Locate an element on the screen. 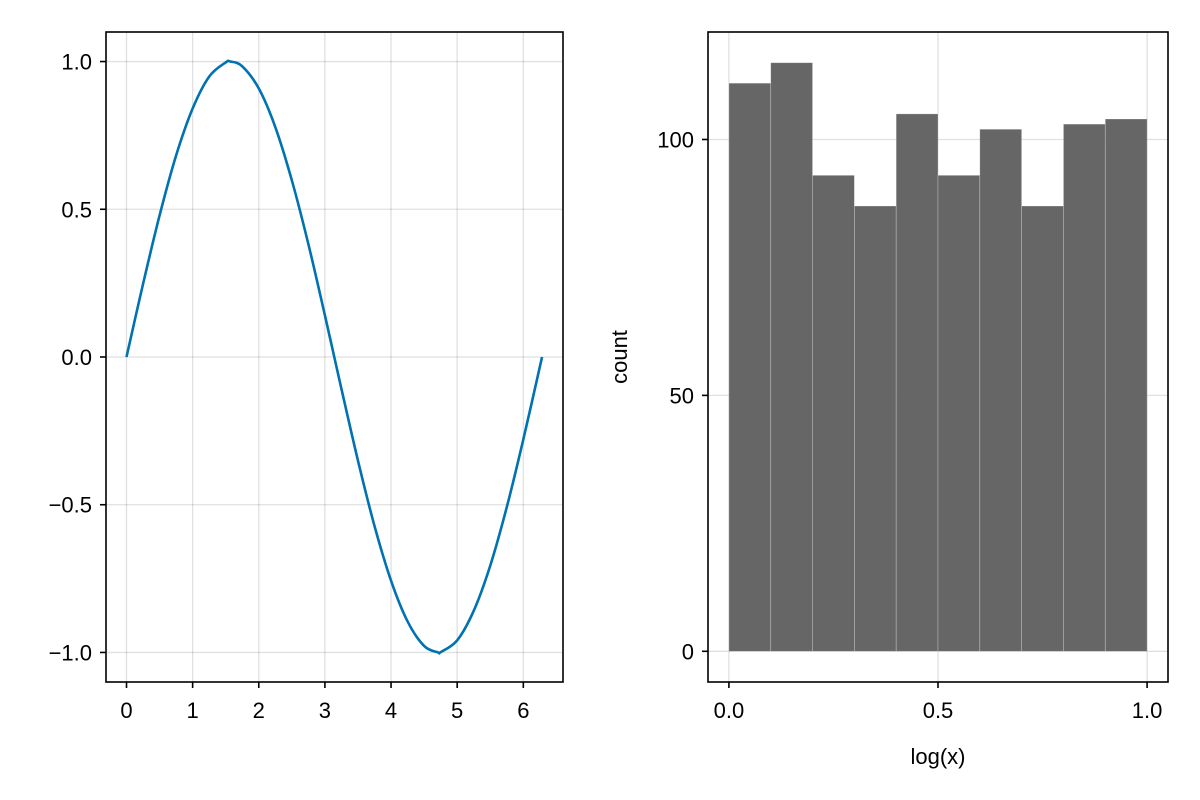 The width and height of the screenshot is (1200, 800). y-tick-label: 0.5 is located at coordinates (76, 209).